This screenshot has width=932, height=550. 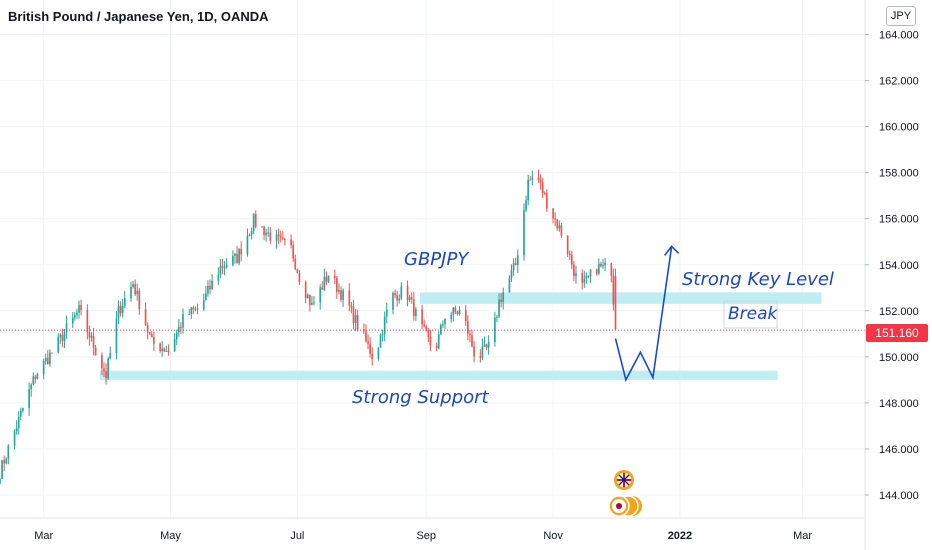 I want to click on y-tick-label: 160.000, so click(x=899, y=128).